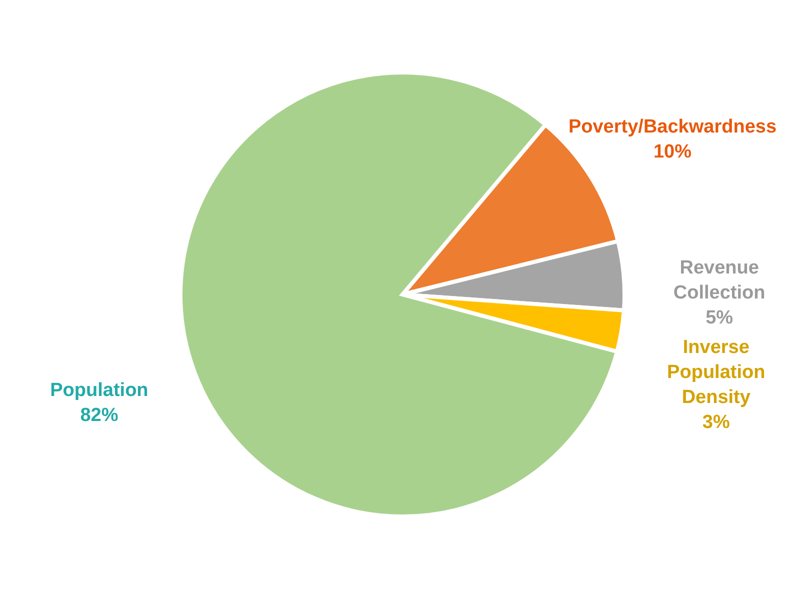 This screenshot has width=805, height=589. I want to click on data-label: 5%, so click(720, 317).